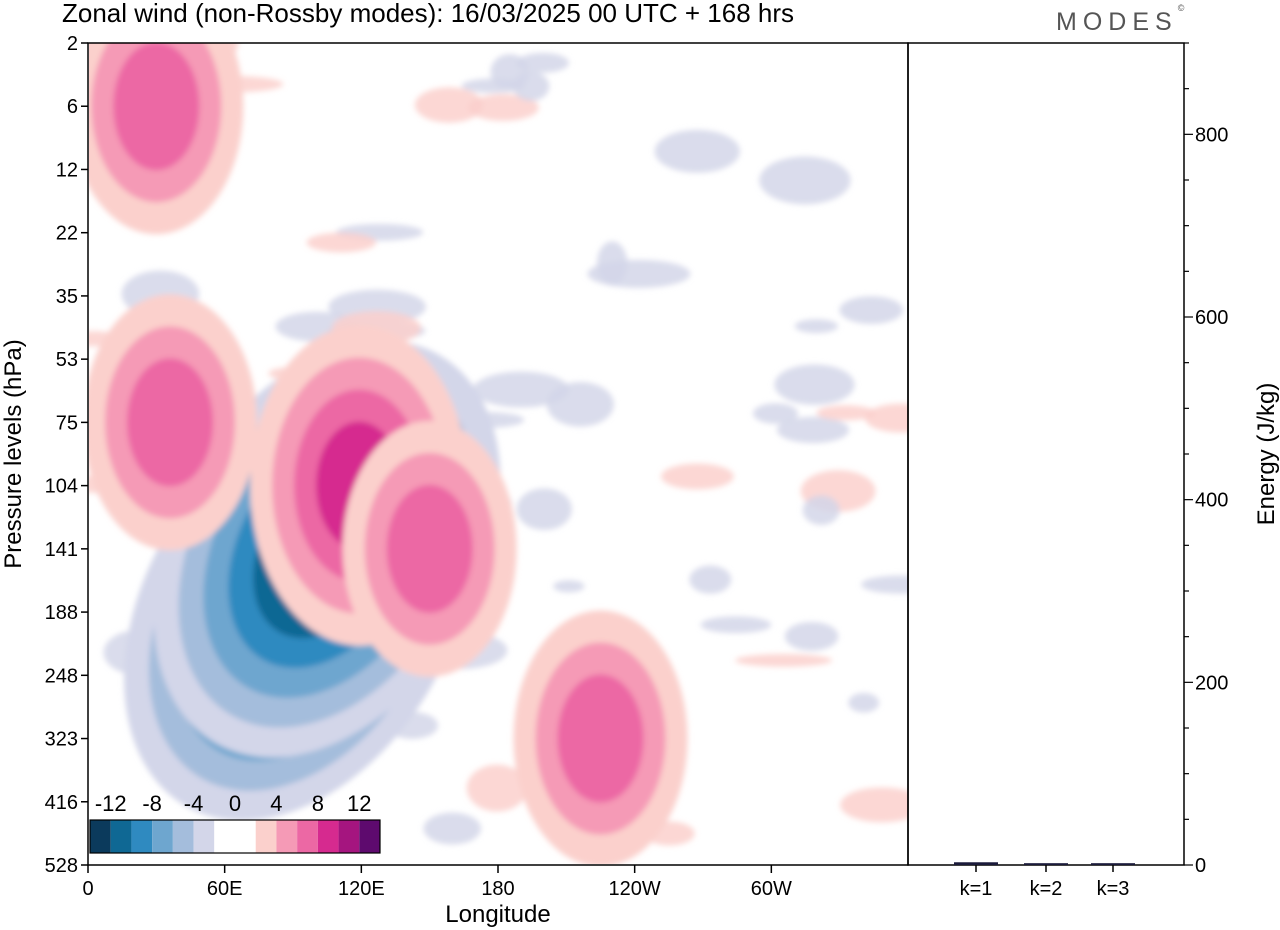 The height and width of the screenshot is (930, 1280). Describe the element at coordinates (1266, 454) in the screenshot. I see `energy-axis-title: Energy (J/kg)` at that location.